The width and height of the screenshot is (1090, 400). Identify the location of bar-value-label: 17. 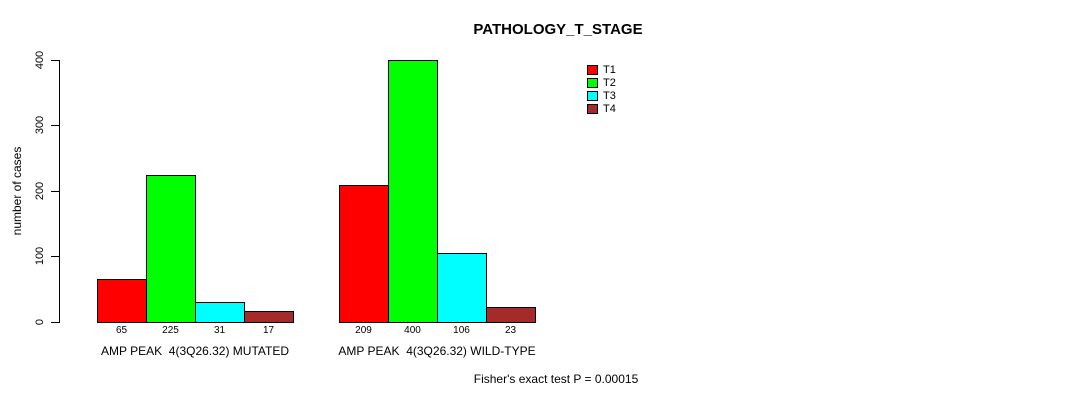
(268, 330).